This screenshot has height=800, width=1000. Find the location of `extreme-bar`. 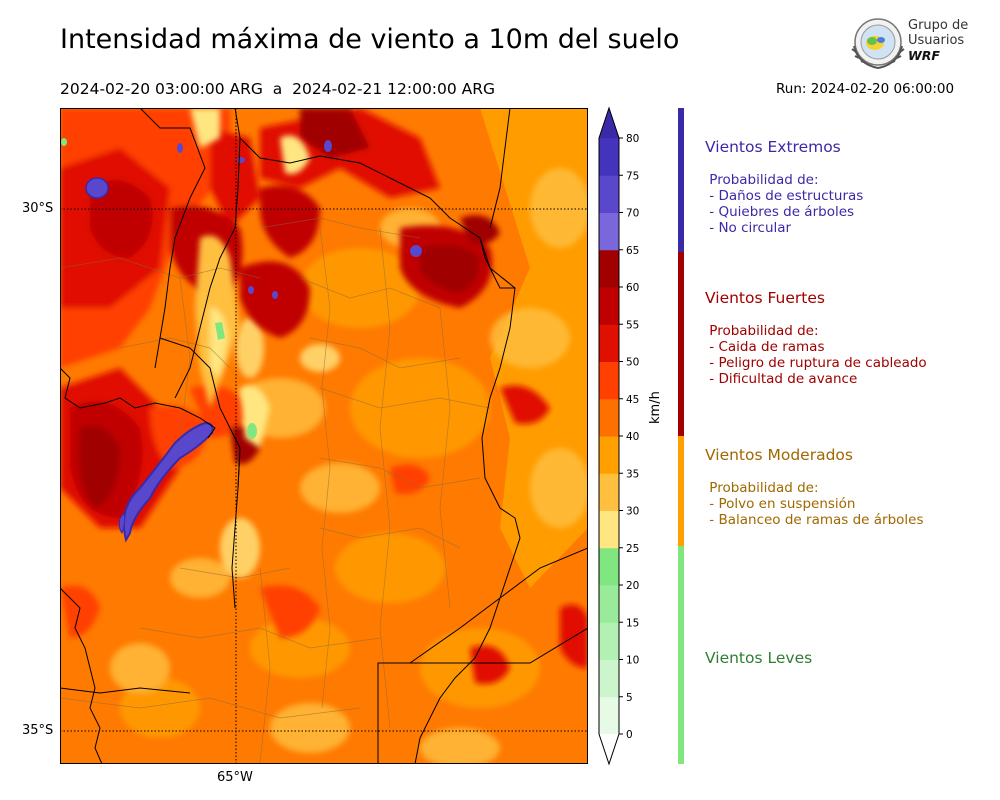

extreme-bar is located at coordinates (681, 180).